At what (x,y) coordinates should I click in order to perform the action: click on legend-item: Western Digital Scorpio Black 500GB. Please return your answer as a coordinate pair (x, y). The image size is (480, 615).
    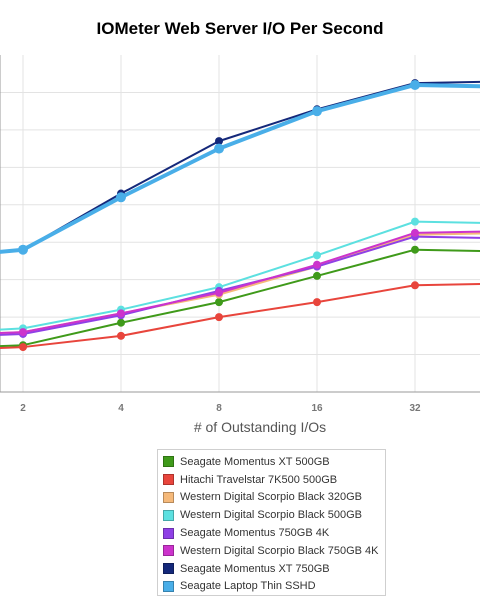
    Looking at the image, I should click on (271, 515).